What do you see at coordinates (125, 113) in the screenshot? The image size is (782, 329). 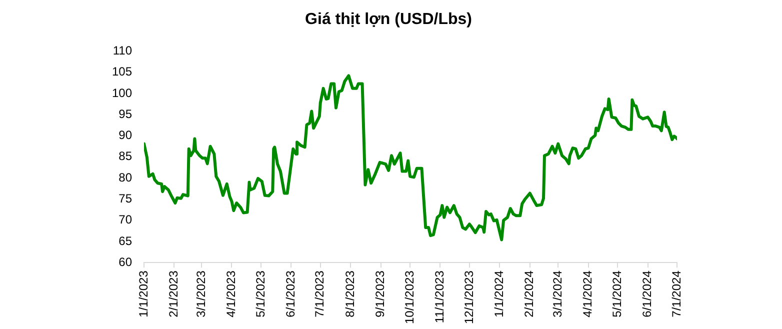 I see `y-tick-label: 95` at bounding box center [125, 113].